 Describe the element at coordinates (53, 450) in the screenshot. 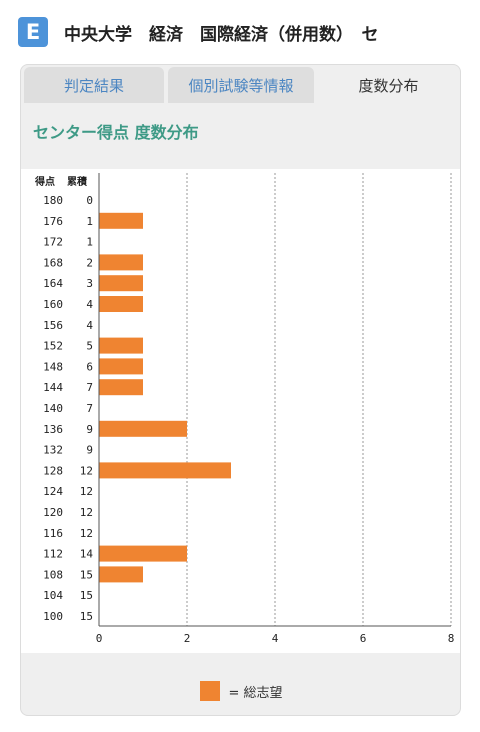

I see `score-label: 132` at that location.